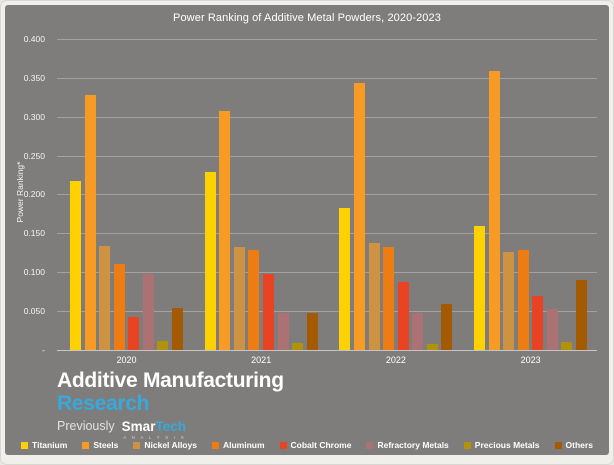 This screenshot has width=614, height=465. Describe the element at coordinates (509, 300) in the screenshot. I see `bar-nickel-alloys-2023` at that location.